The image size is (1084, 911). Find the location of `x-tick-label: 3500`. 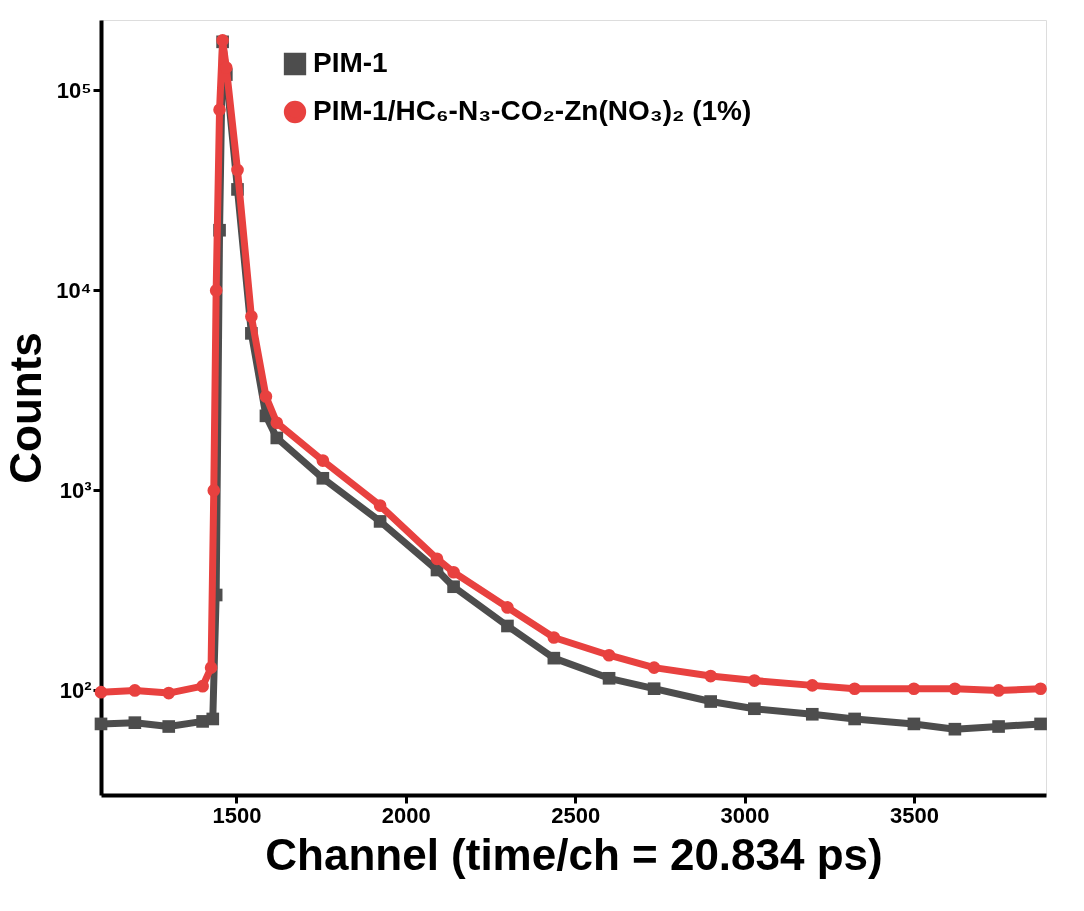

x-tick-label: 3500 is located at coordinates (914, 815).